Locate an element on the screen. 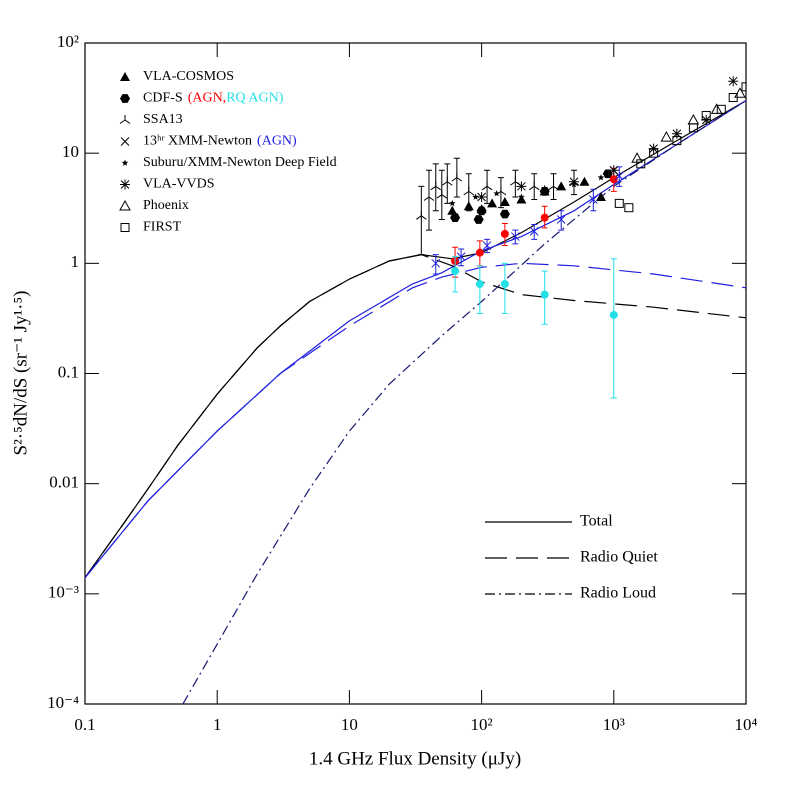 This screenshot has width=789, height=789. legend-label: VLA-VVDS is located at coordinates (179, 184).